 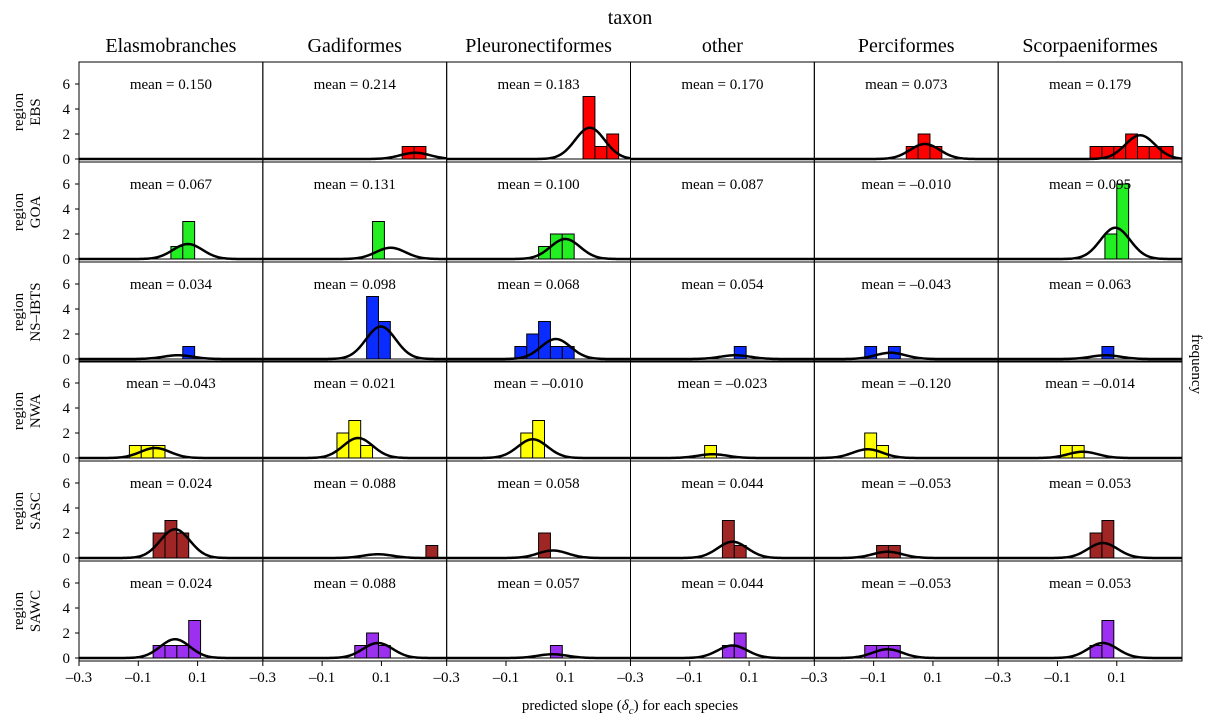 I want to click on panel-ns-ibts-gadiformes: mean = 0.098, so click(x=355, y=312).